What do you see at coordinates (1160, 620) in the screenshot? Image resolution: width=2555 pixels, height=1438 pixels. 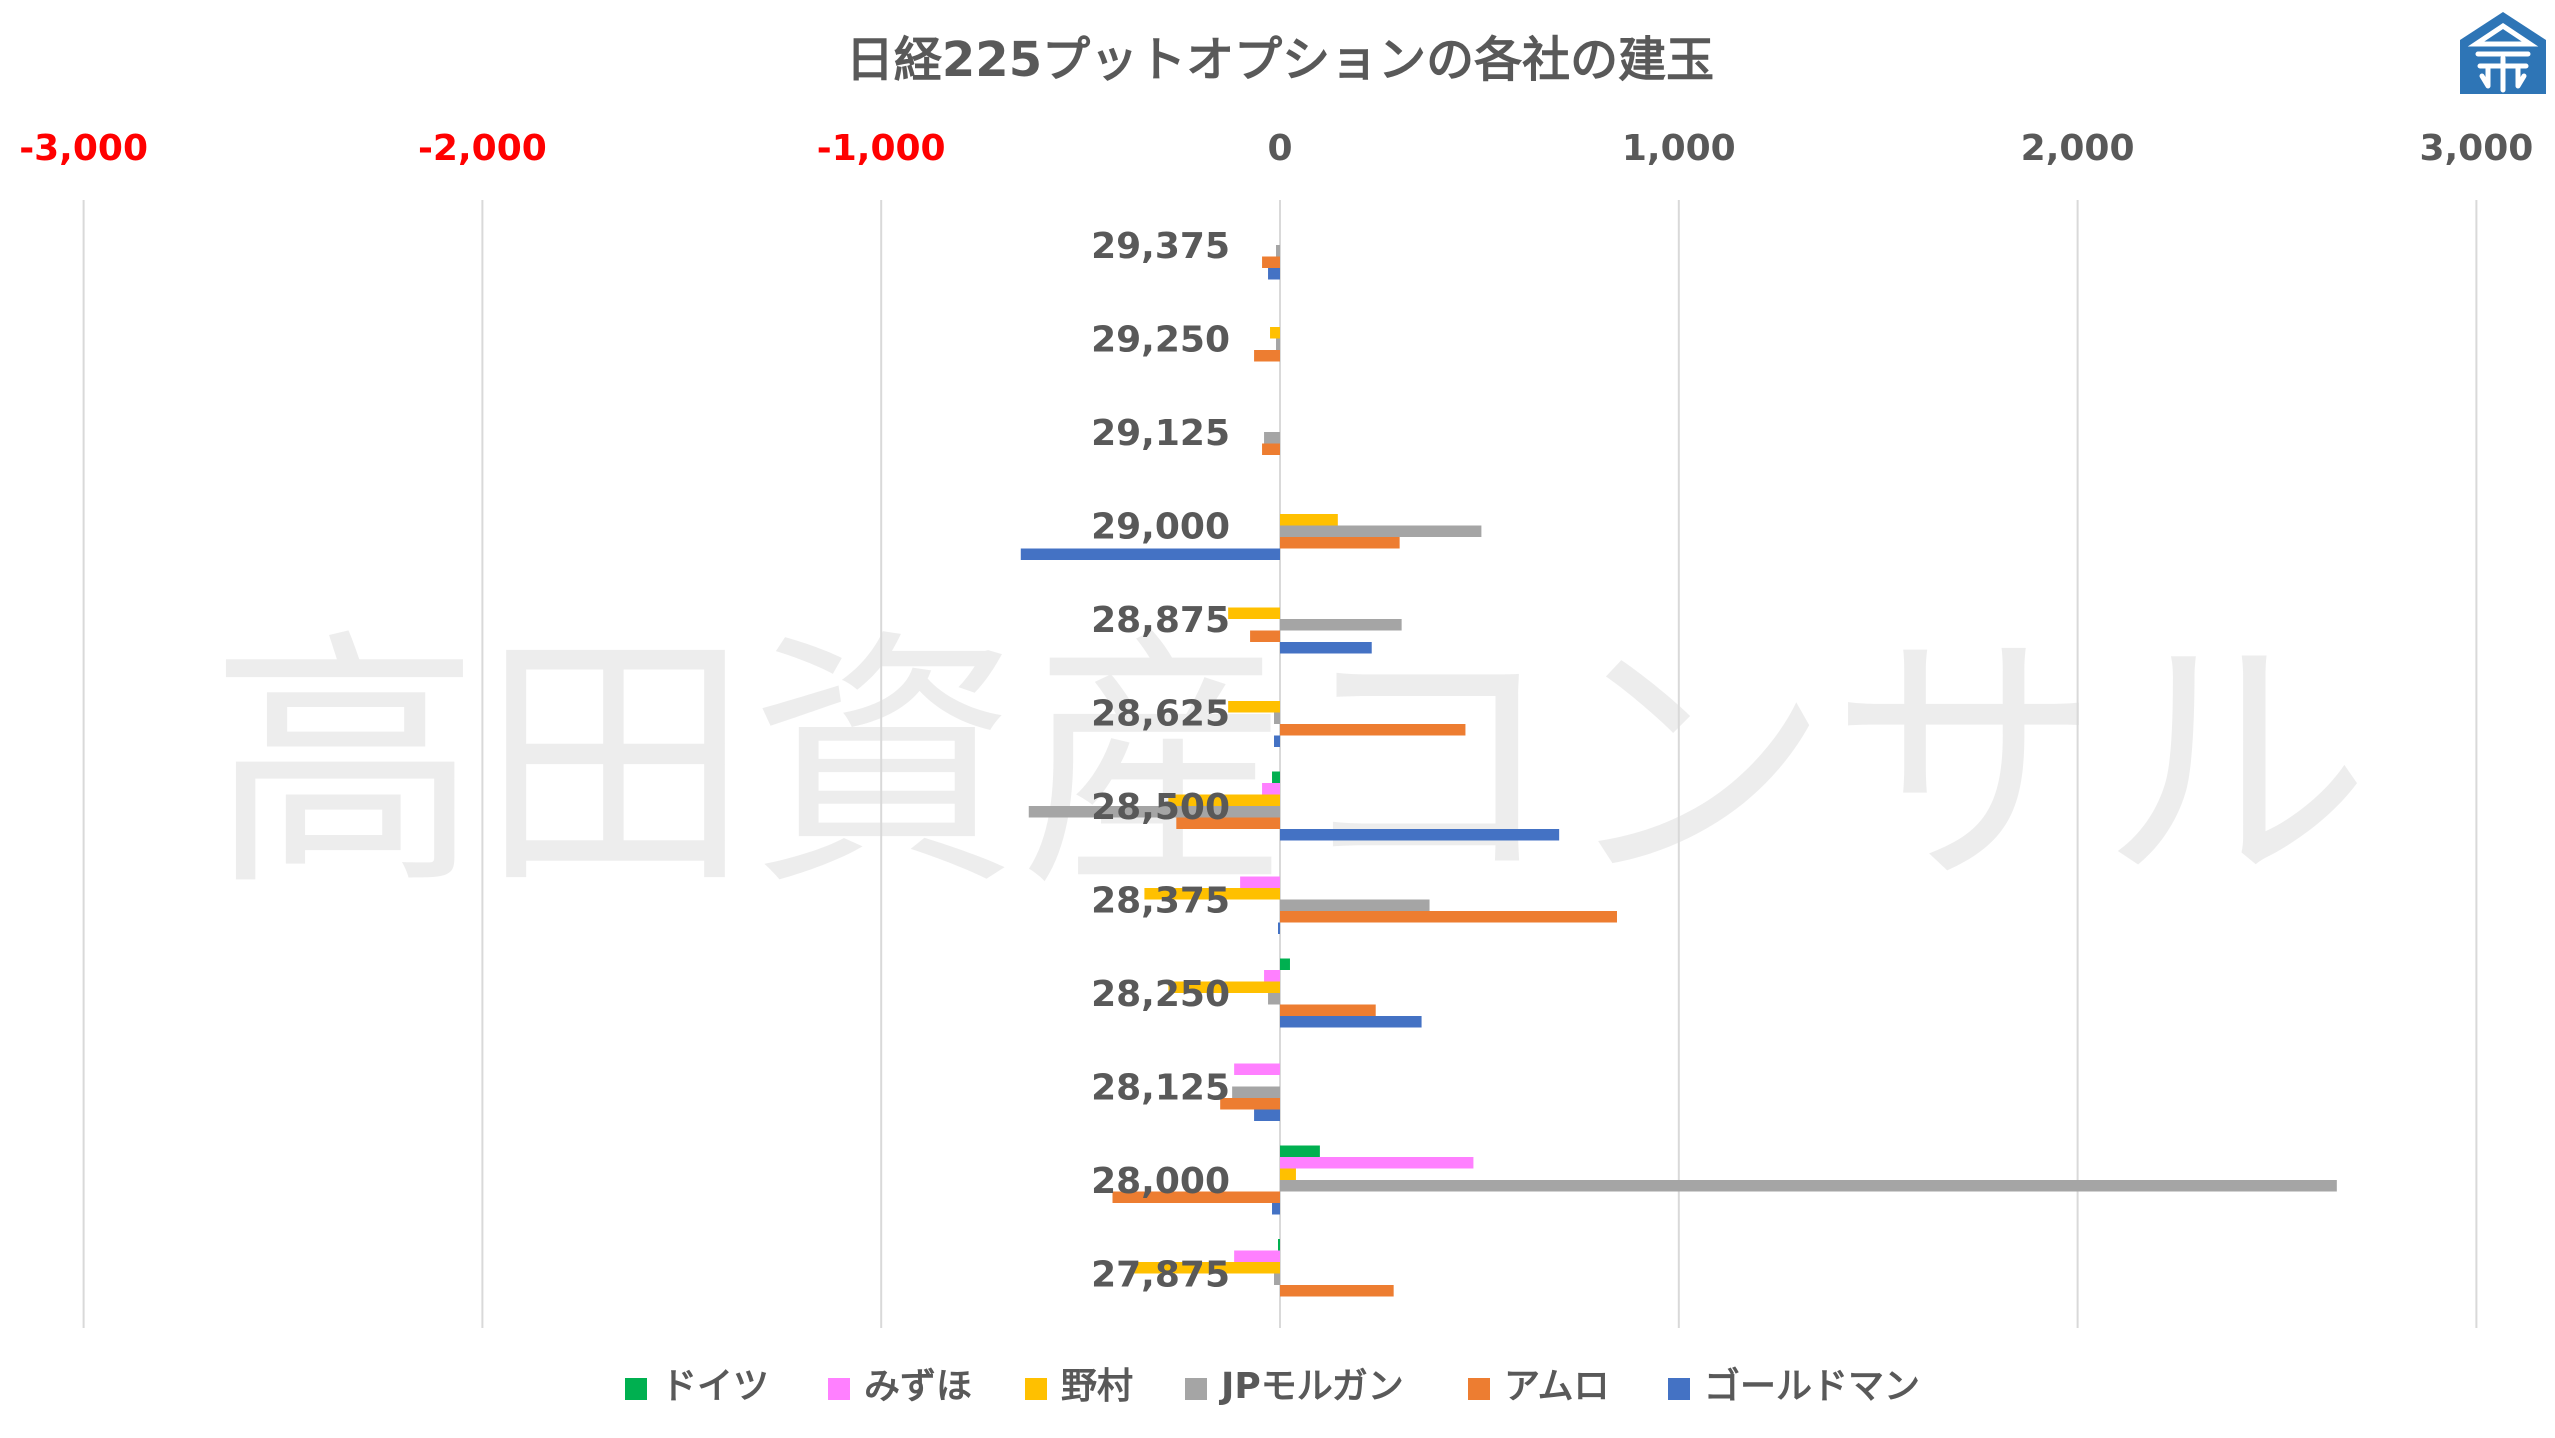 I see `y-tick-label: 28,875` at bounding box center [1160, 620].